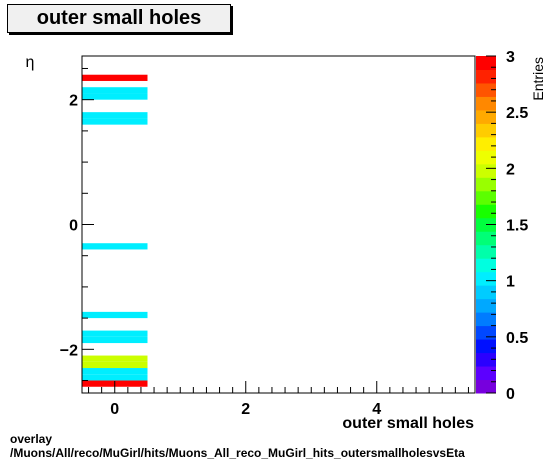  I want to click on z-tick-label: 2, so click(510, 169).